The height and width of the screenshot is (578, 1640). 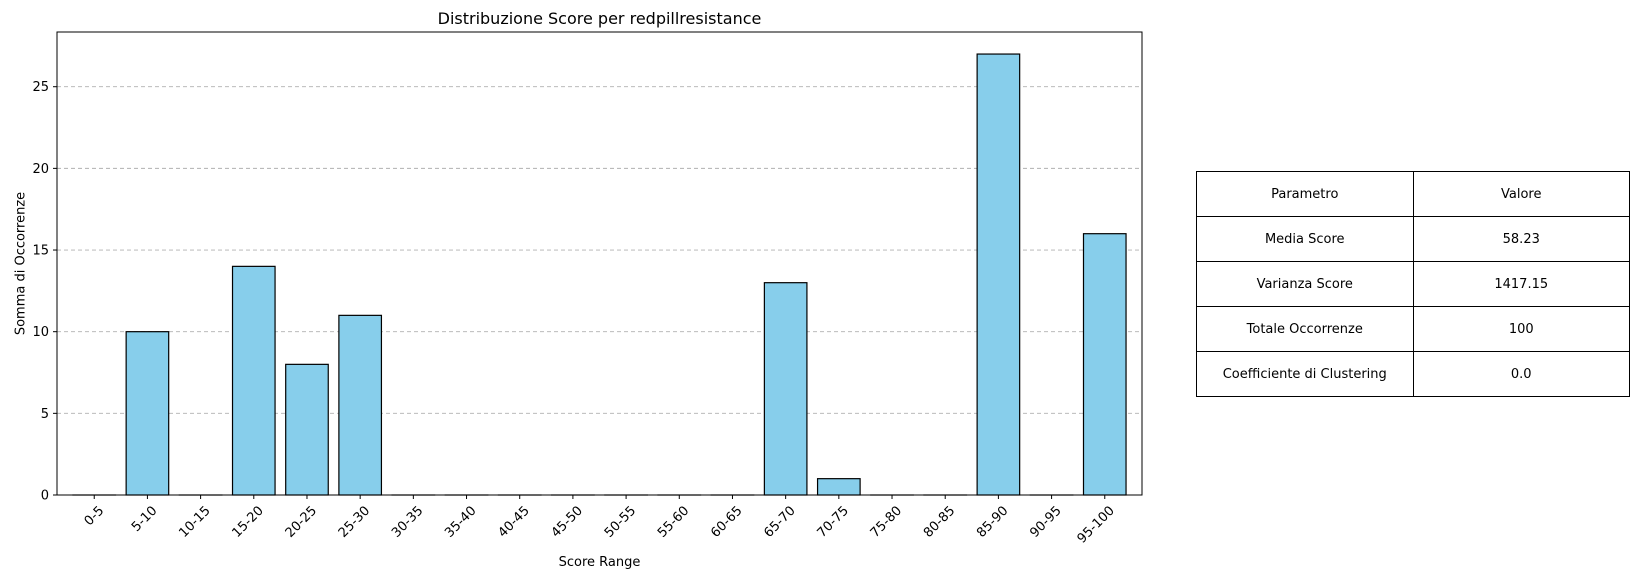 What do you see at coordinates (939, 521) in the screenshot?
I see `x-tick-label: 80-85` at bounding box center [939, 521].